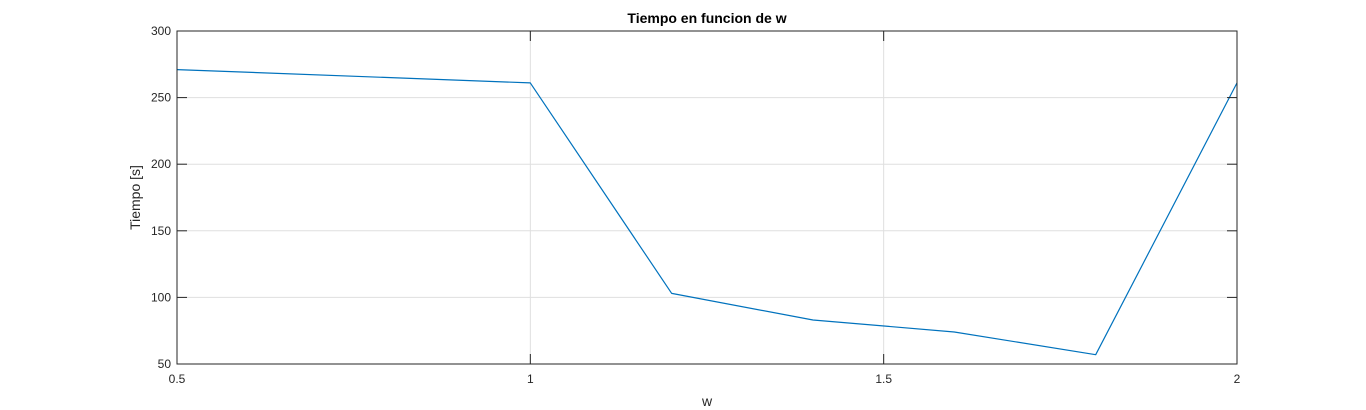  What do you see at coordinates (161, 231) in the screenshot?
I see `y-tick-label: 150` at bounding box center [161, 231].